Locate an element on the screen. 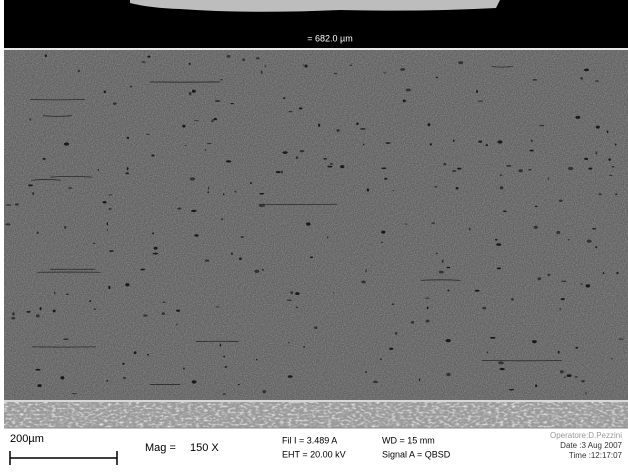 The width and height of the screenshot is (628, 473). top-interface is located at coordinates (316, 49).